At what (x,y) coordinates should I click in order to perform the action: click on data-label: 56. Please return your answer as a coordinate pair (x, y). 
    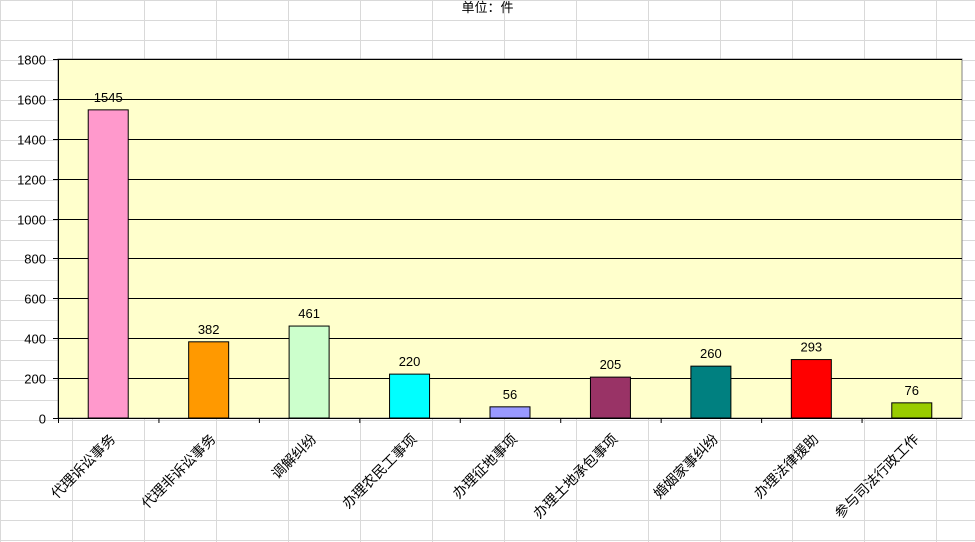
    Looking at the image, I should click on (510, 394).